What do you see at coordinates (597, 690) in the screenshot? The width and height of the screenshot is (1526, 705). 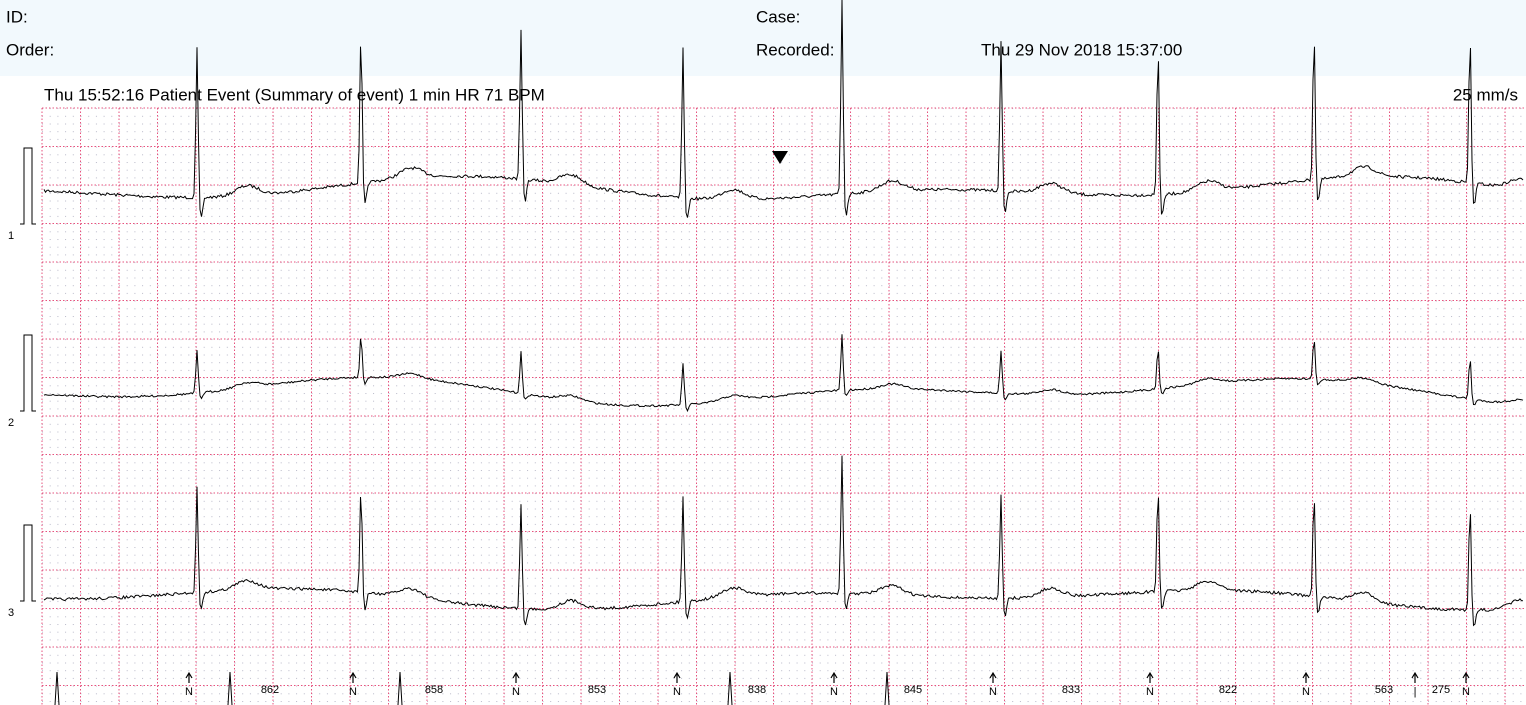 I see `rr-interval: 853` at bounding box center [597, 690].